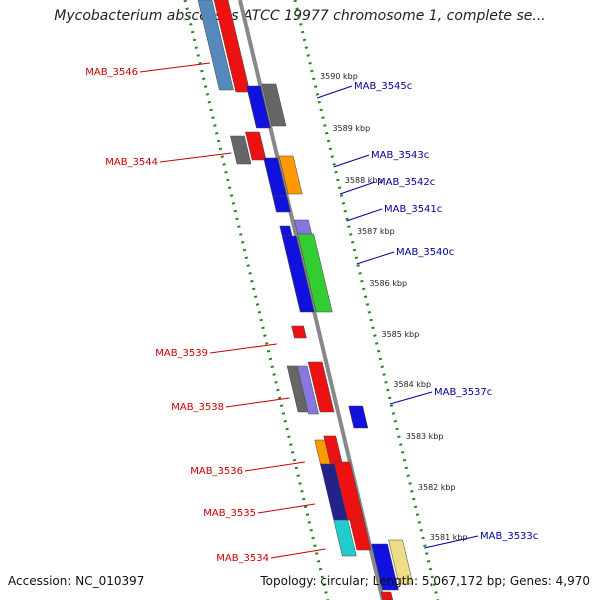  What do you see at coordinates (400, 334) in the screenshot?
I see `kbp-label: 3585 kbp` at bounding box center [400, 334].